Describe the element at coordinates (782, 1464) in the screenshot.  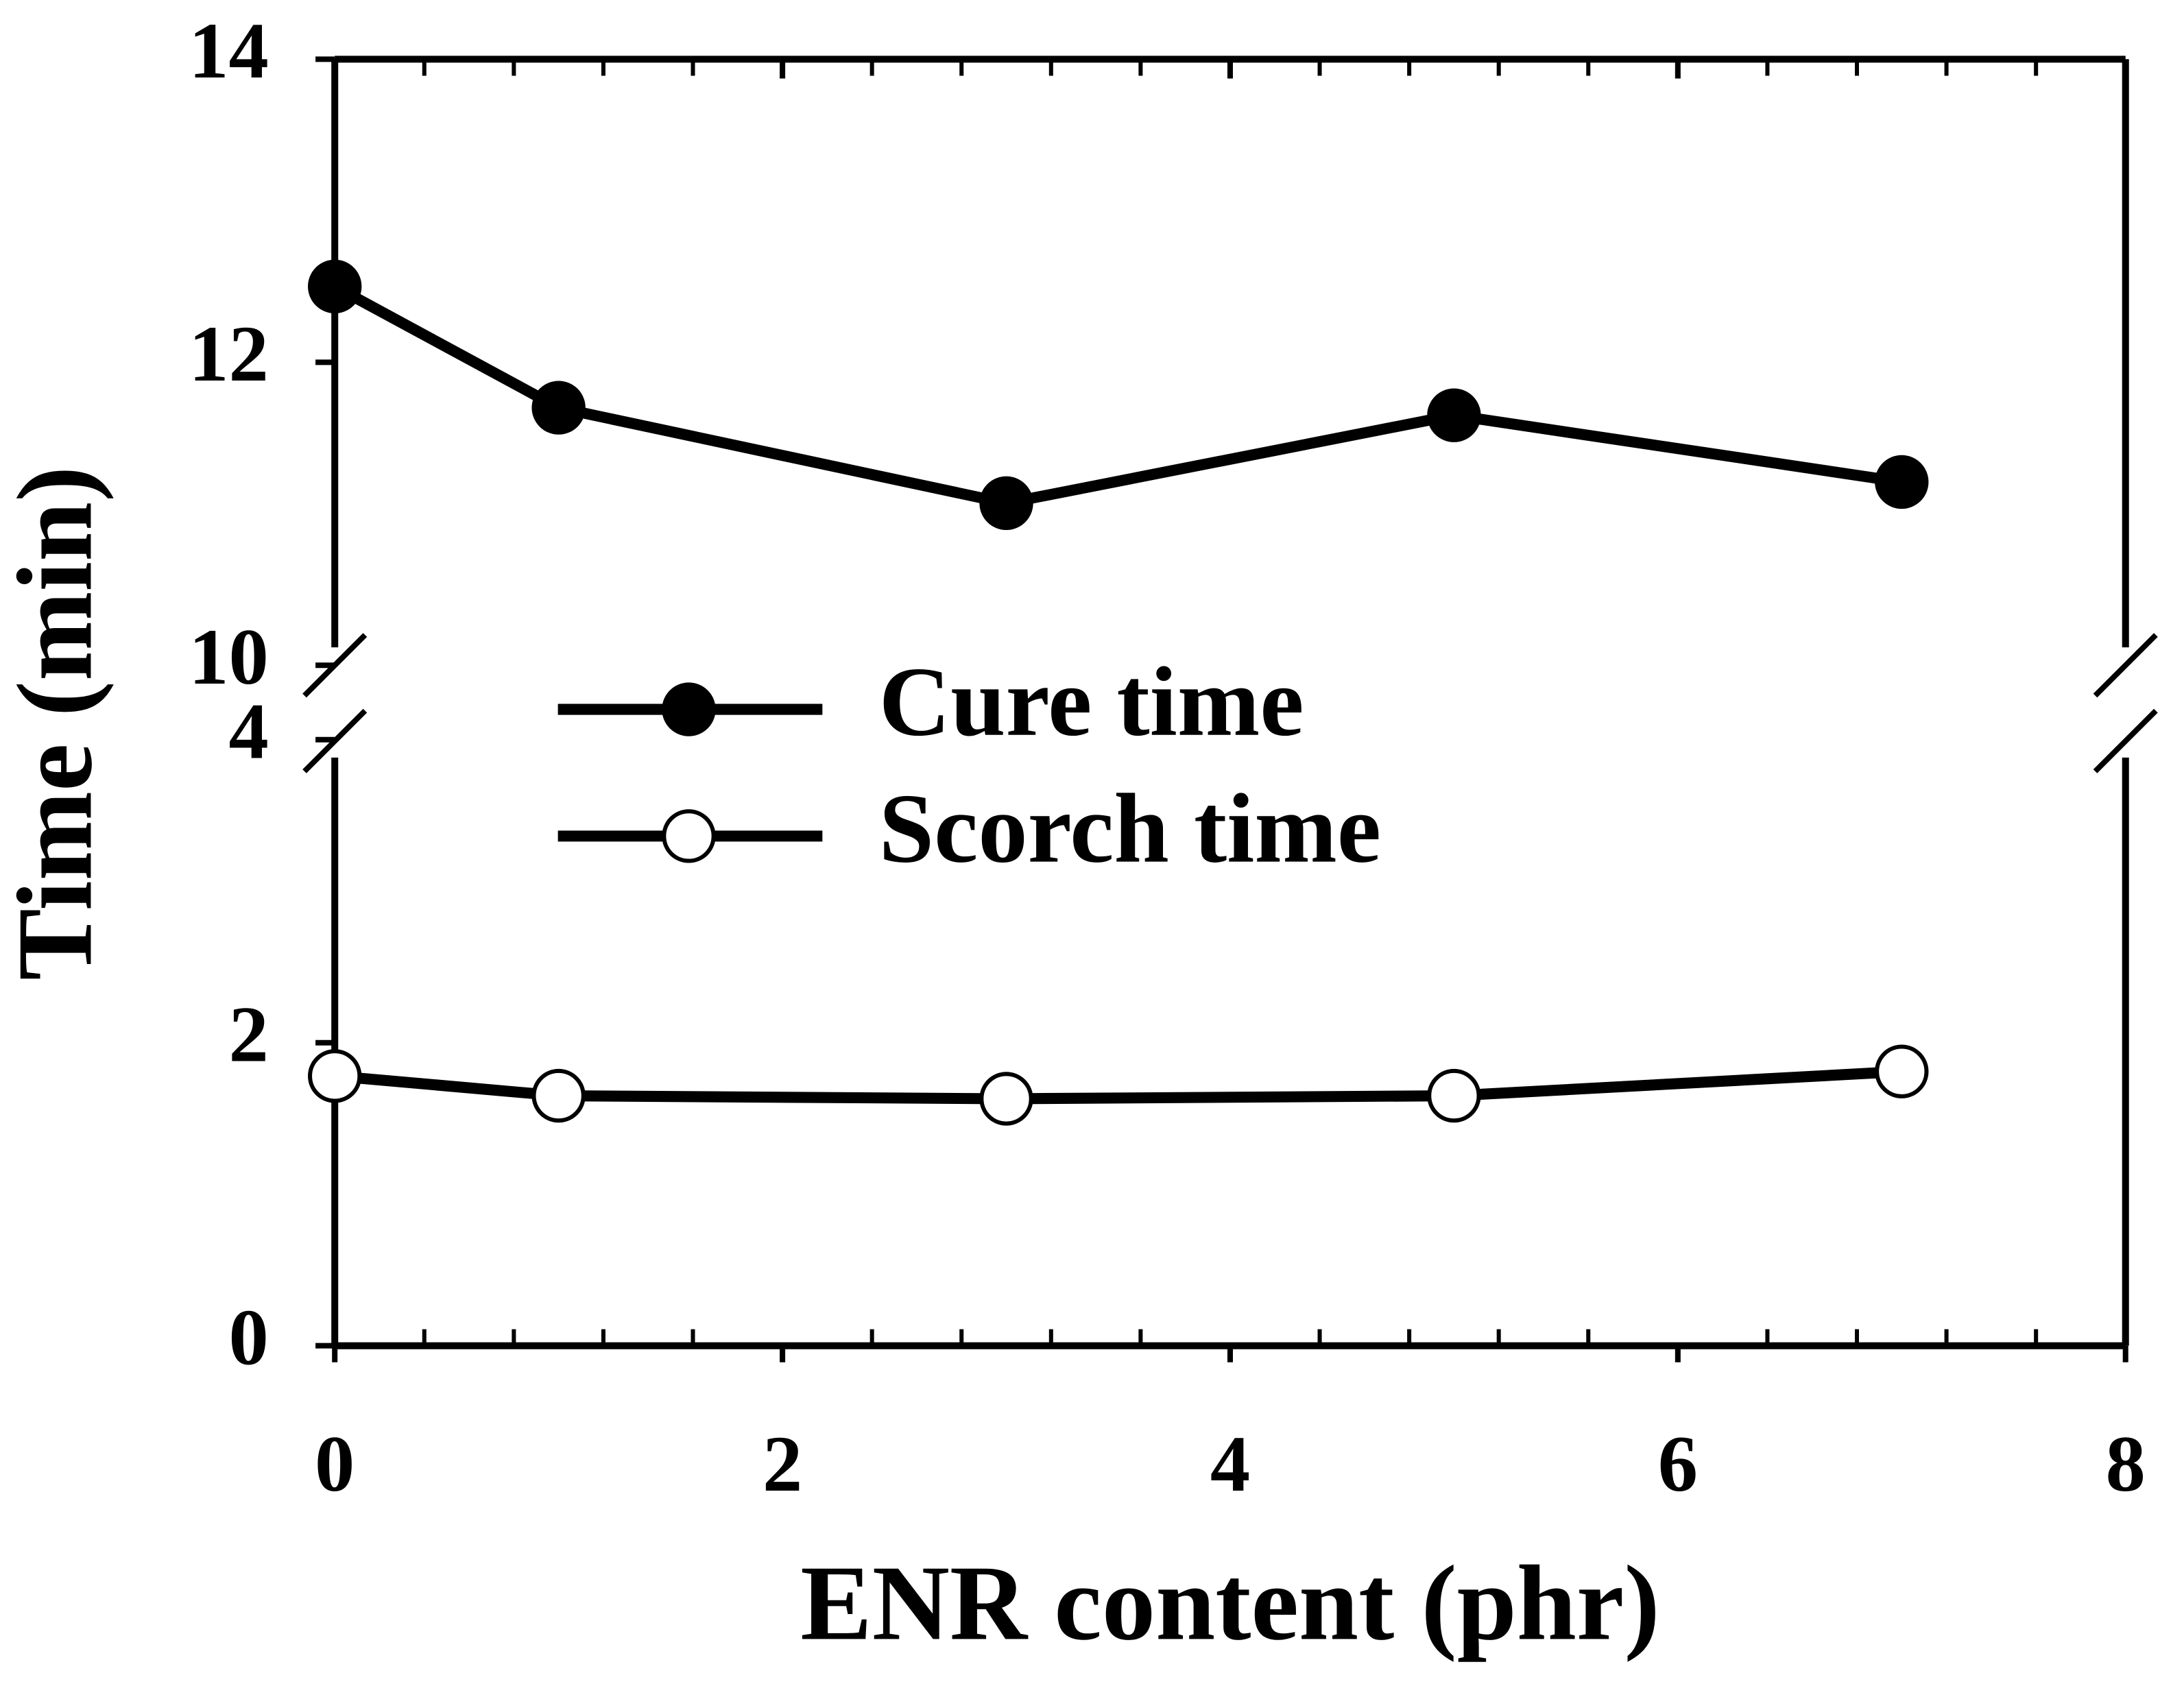
I see `x-tick-label: 2` at that location.